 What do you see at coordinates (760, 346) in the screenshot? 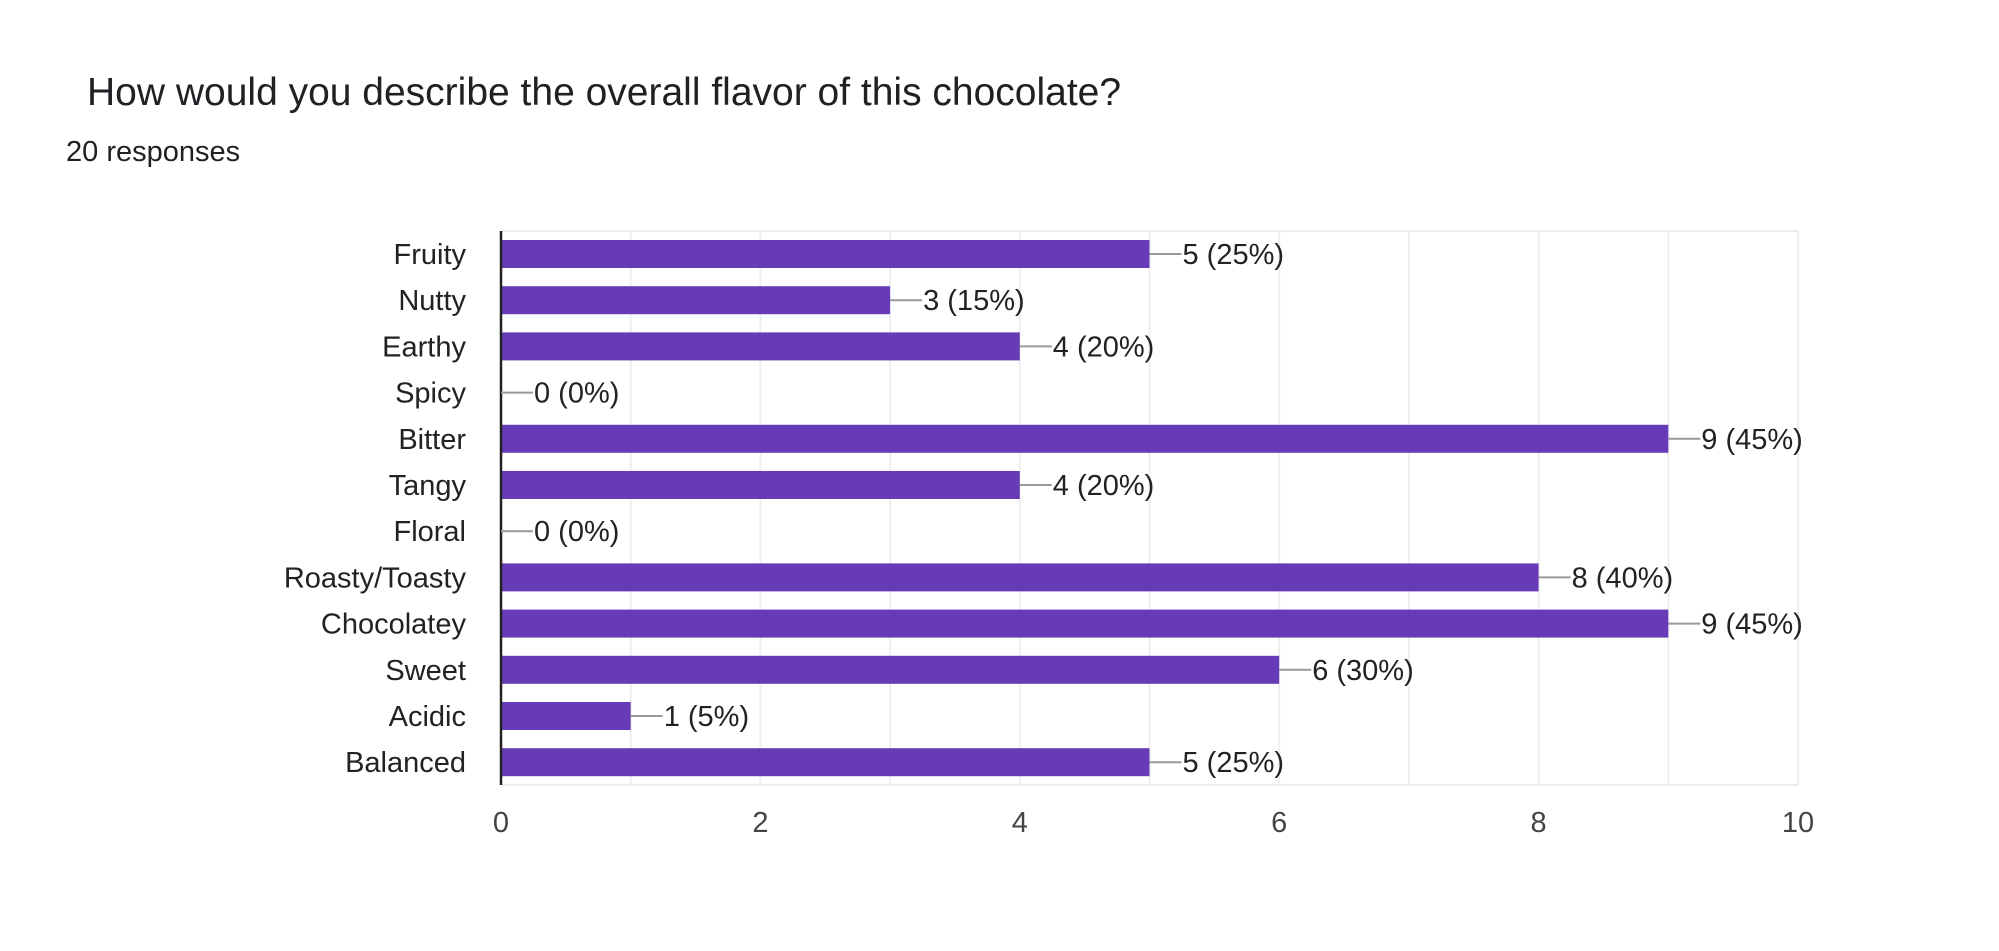
I see `bar-earthy` at bounding box center [760, 346].